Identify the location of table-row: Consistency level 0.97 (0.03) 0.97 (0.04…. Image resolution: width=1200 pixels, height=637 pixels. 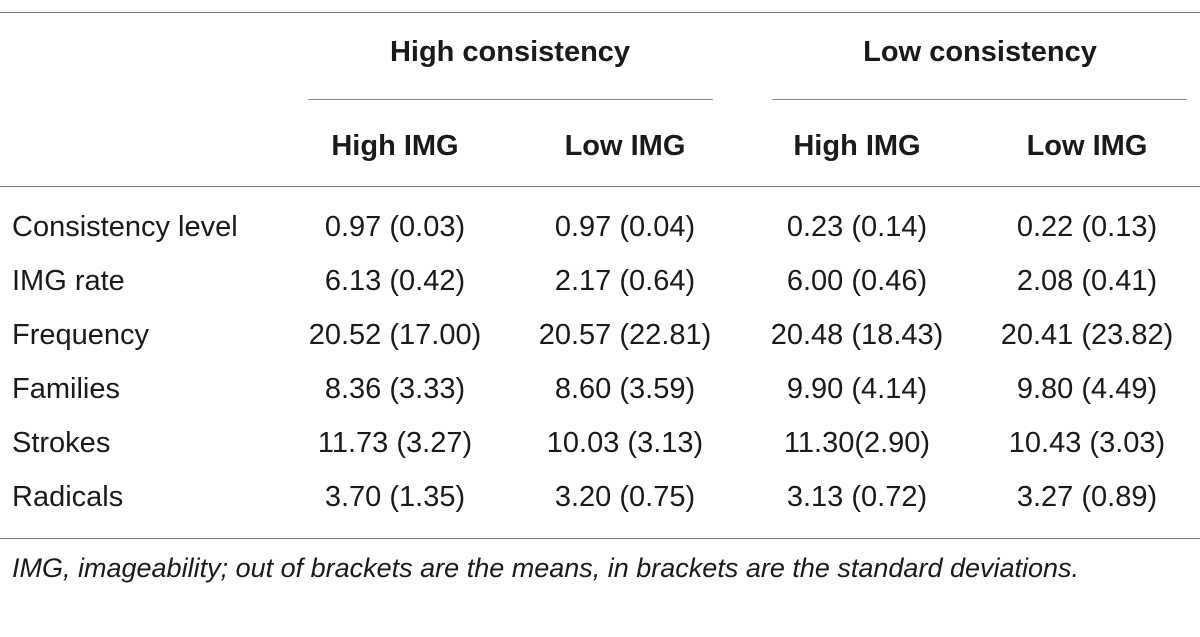
(600, 227).